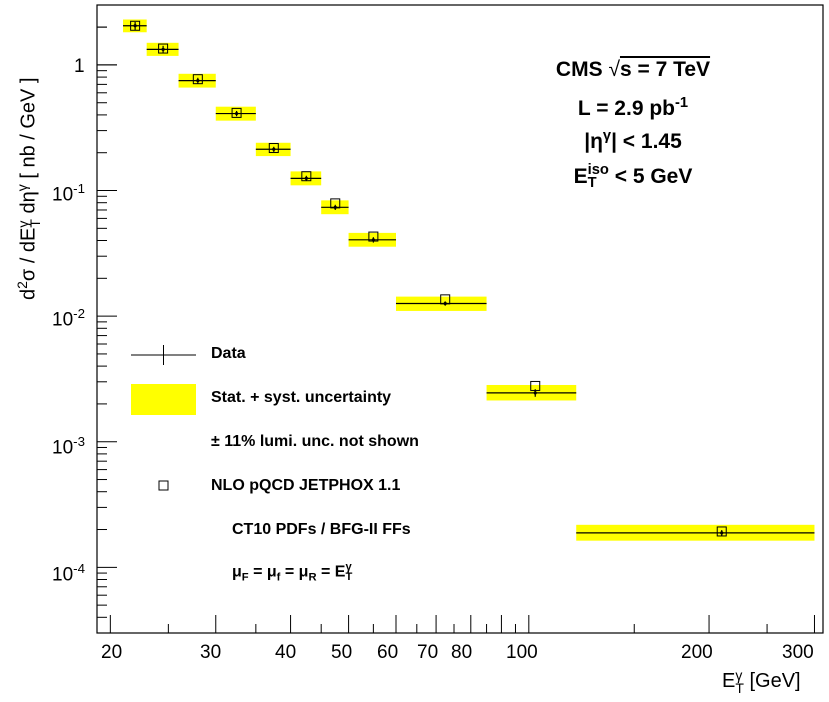 Image resolution: width=829 pixels, height=702 pixels. What do you see at coordinates (228, 353) in the screenshot?
I see `legend-data-label: Data` at bounding box center [228, 353].